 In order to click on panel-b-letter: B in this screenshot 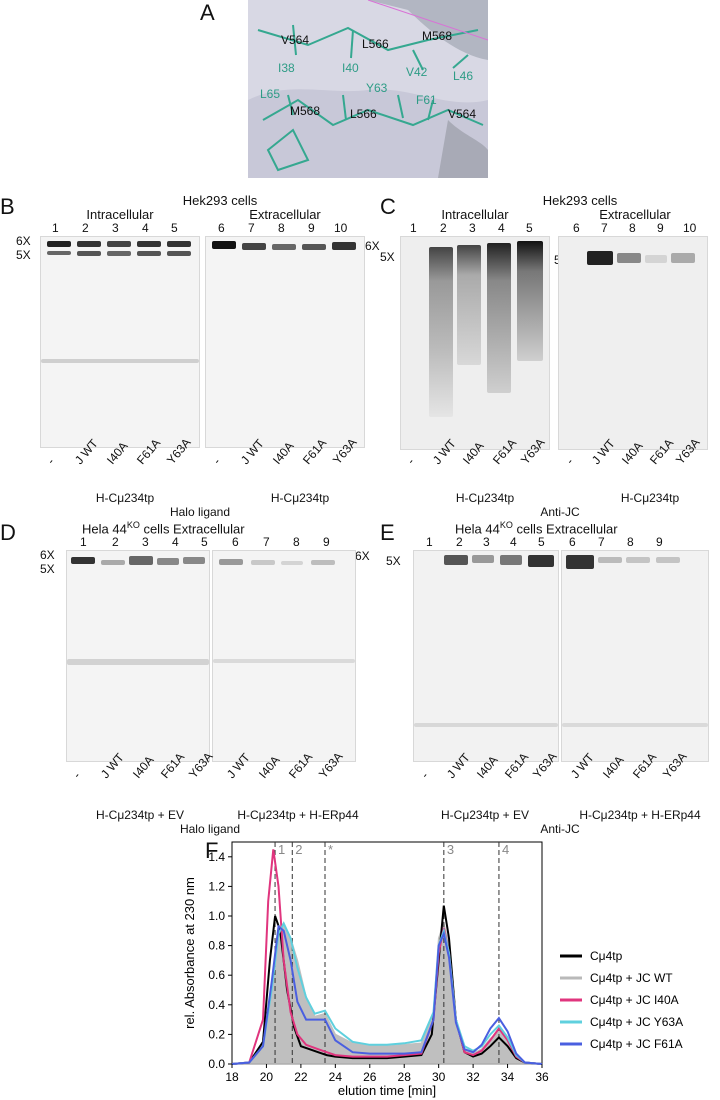, I will do `click(7, 206)`.